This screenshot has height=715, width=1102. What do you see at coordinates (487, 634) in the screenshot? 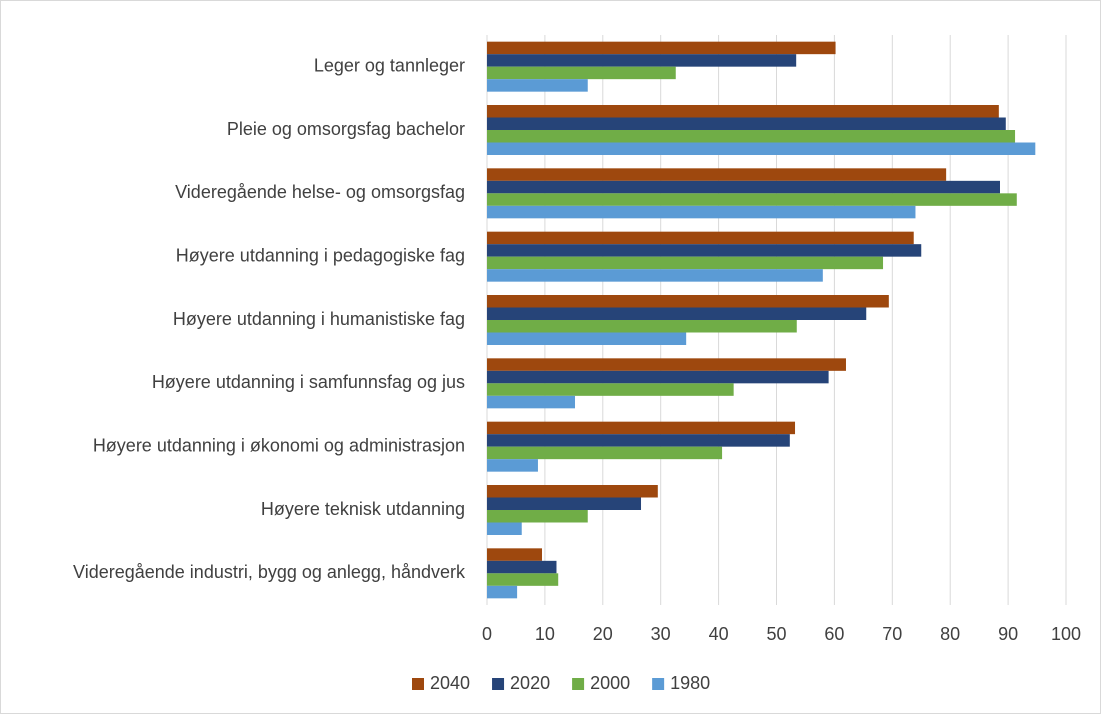
I see `x-tick-label: 0` at bounding box center [487, 634].